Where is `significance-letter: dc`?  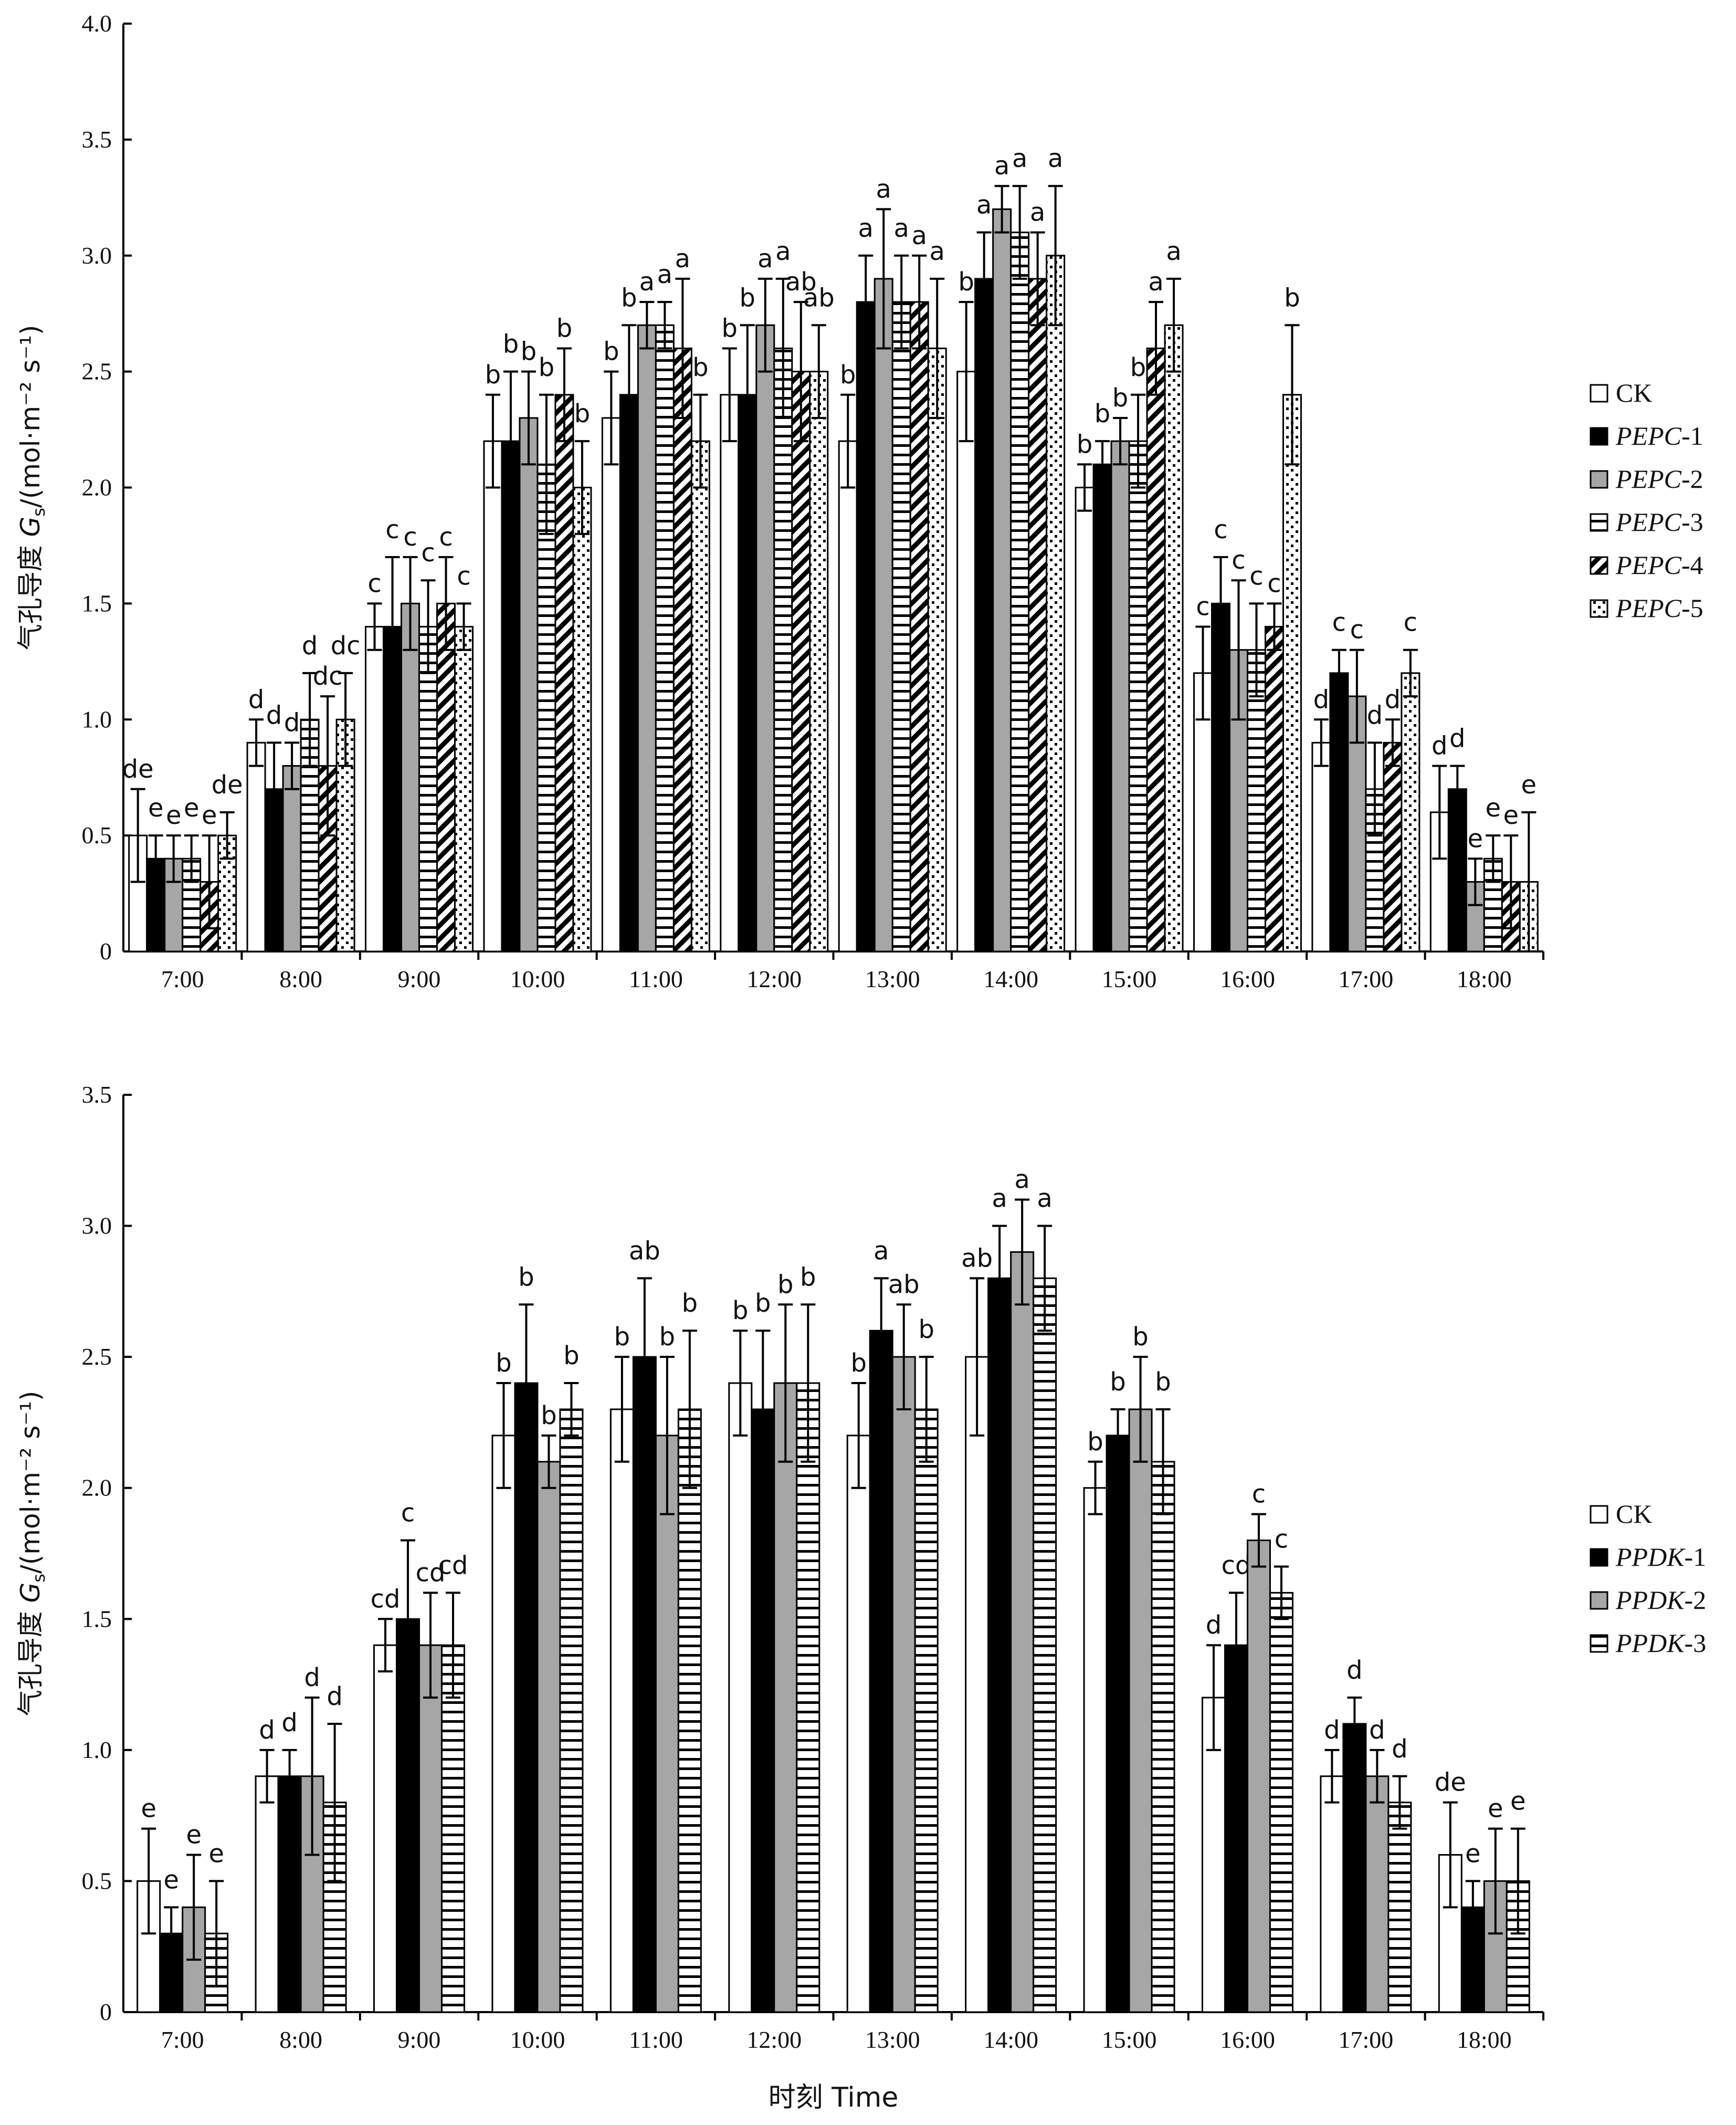 significance-letter: dc is located at coordinates (328, 676).